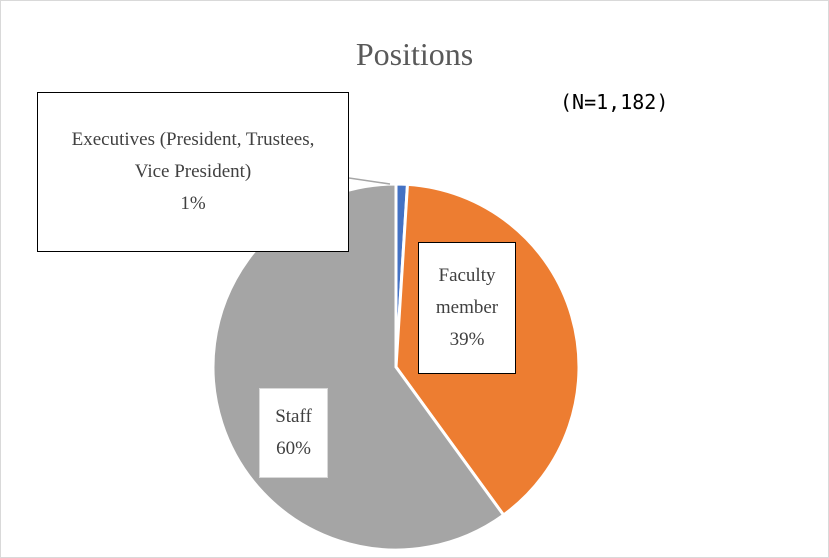 The width and height of the screenshot is (829, 558). I want to click on value-label: 39%, so click(467, 339).